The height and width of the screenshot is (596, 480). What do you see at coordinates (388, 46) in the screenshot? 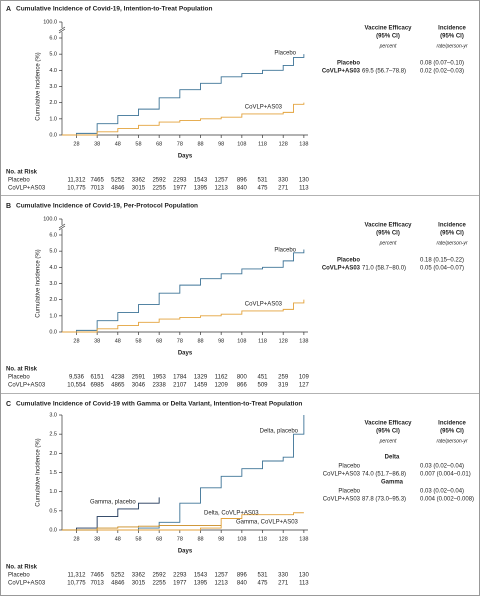
I see `table-unit: percent` at bounding box center [388, 46].